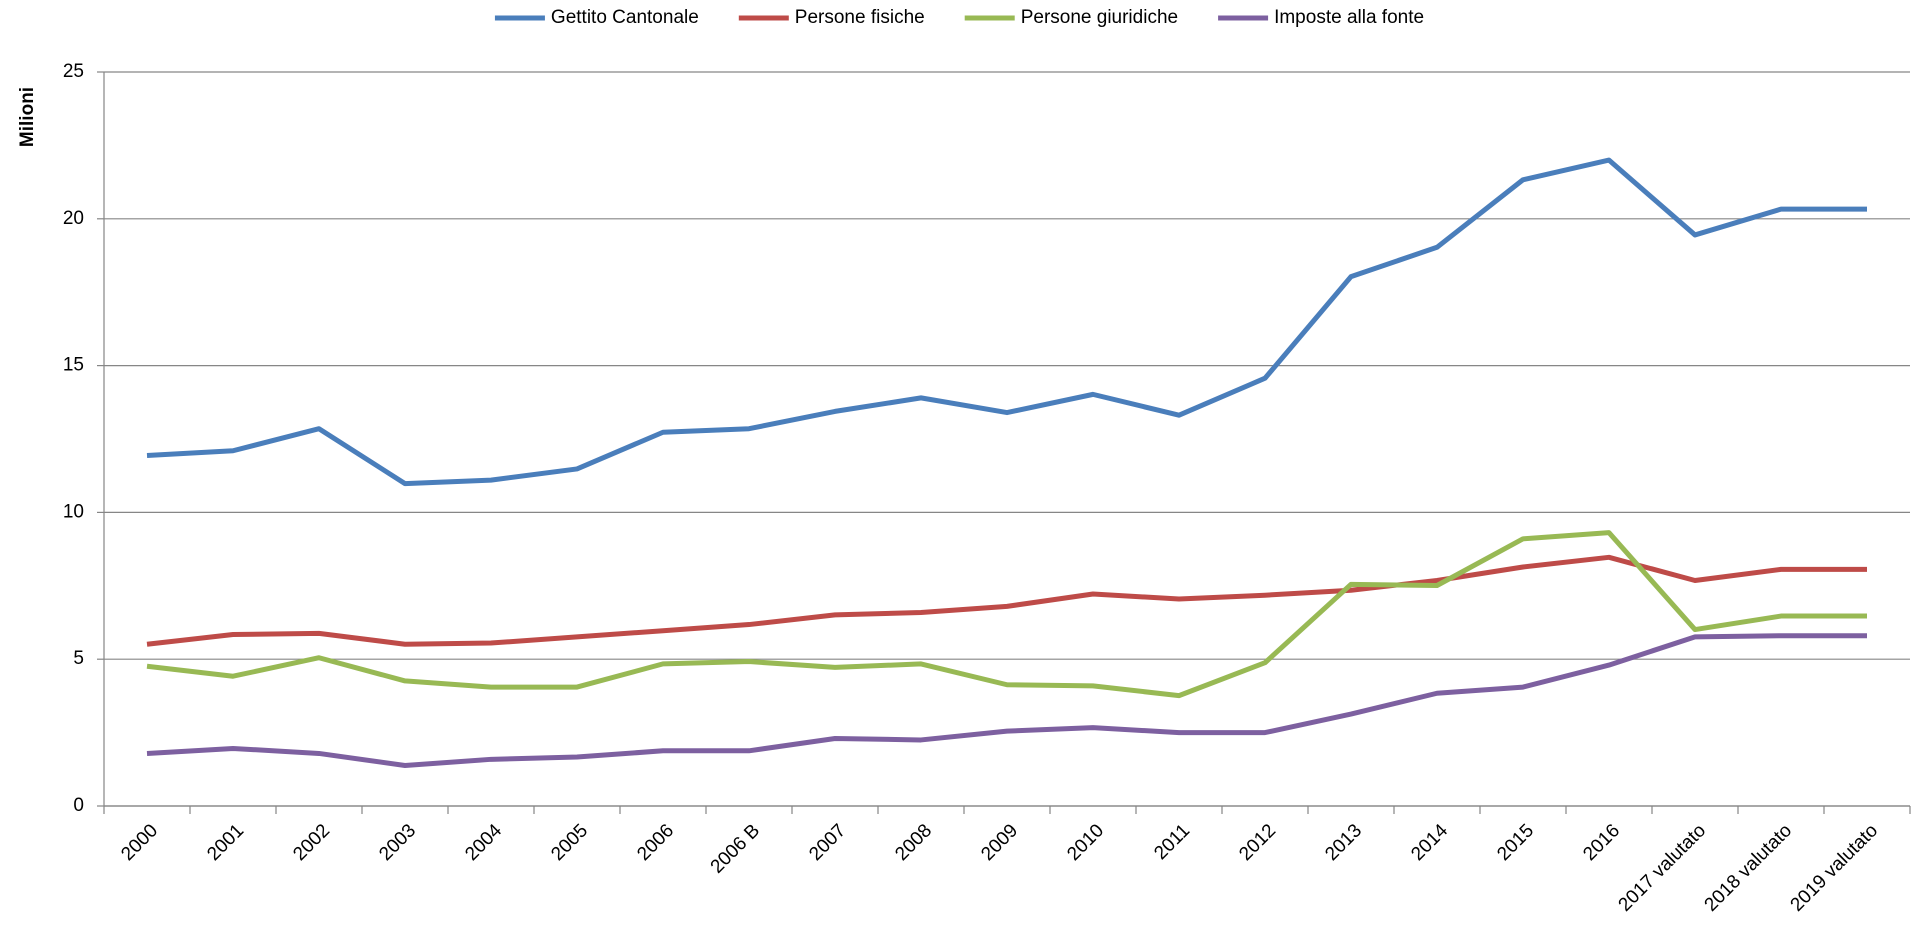  I want to click on y-tick-label: 20, so click(73, 218).